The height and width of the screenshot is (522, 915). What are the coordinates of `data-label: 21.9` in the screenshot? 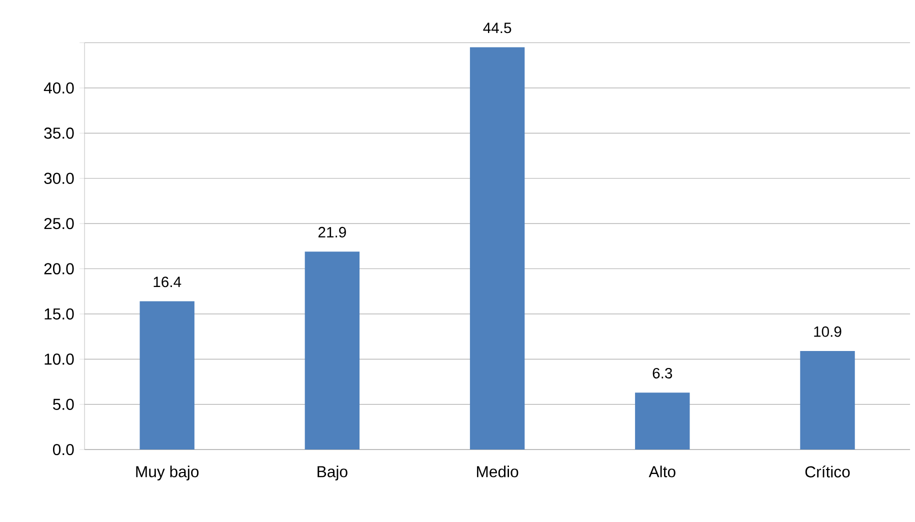 It's located at (332, 232).